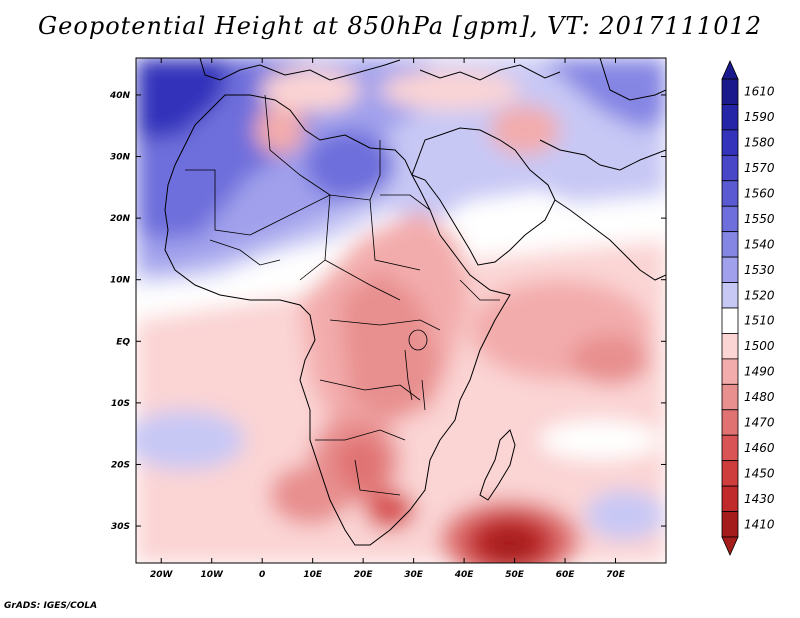  What do you see at coordinates (759, 219) in the screenshot?
I see `colorbar-label: 1550` at bounding box center [759, 219].